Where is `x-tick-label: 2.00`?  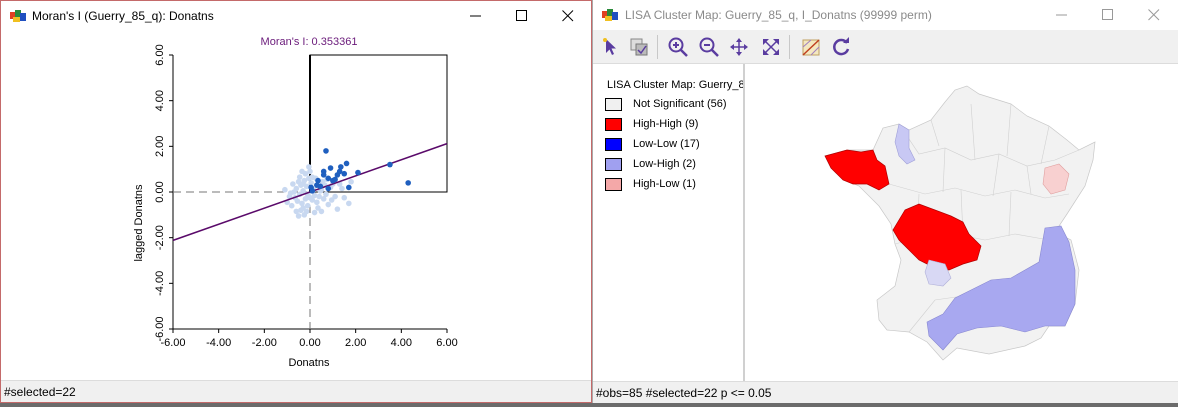
x-tick-label: 2.00 is located at coordinates (355, 343).